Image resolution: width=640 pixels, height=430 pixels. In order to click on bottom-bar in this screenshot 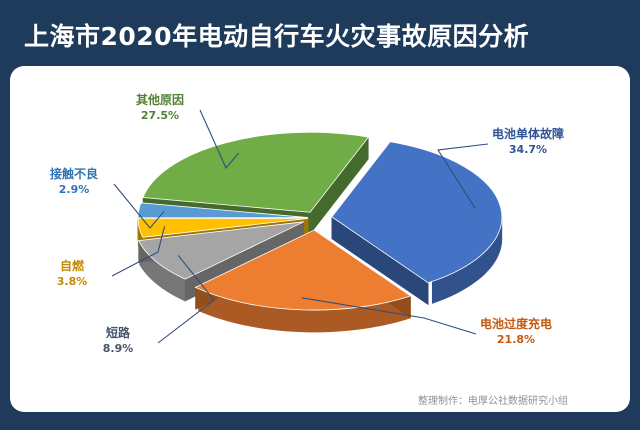, I will do `click(320, 421)`.